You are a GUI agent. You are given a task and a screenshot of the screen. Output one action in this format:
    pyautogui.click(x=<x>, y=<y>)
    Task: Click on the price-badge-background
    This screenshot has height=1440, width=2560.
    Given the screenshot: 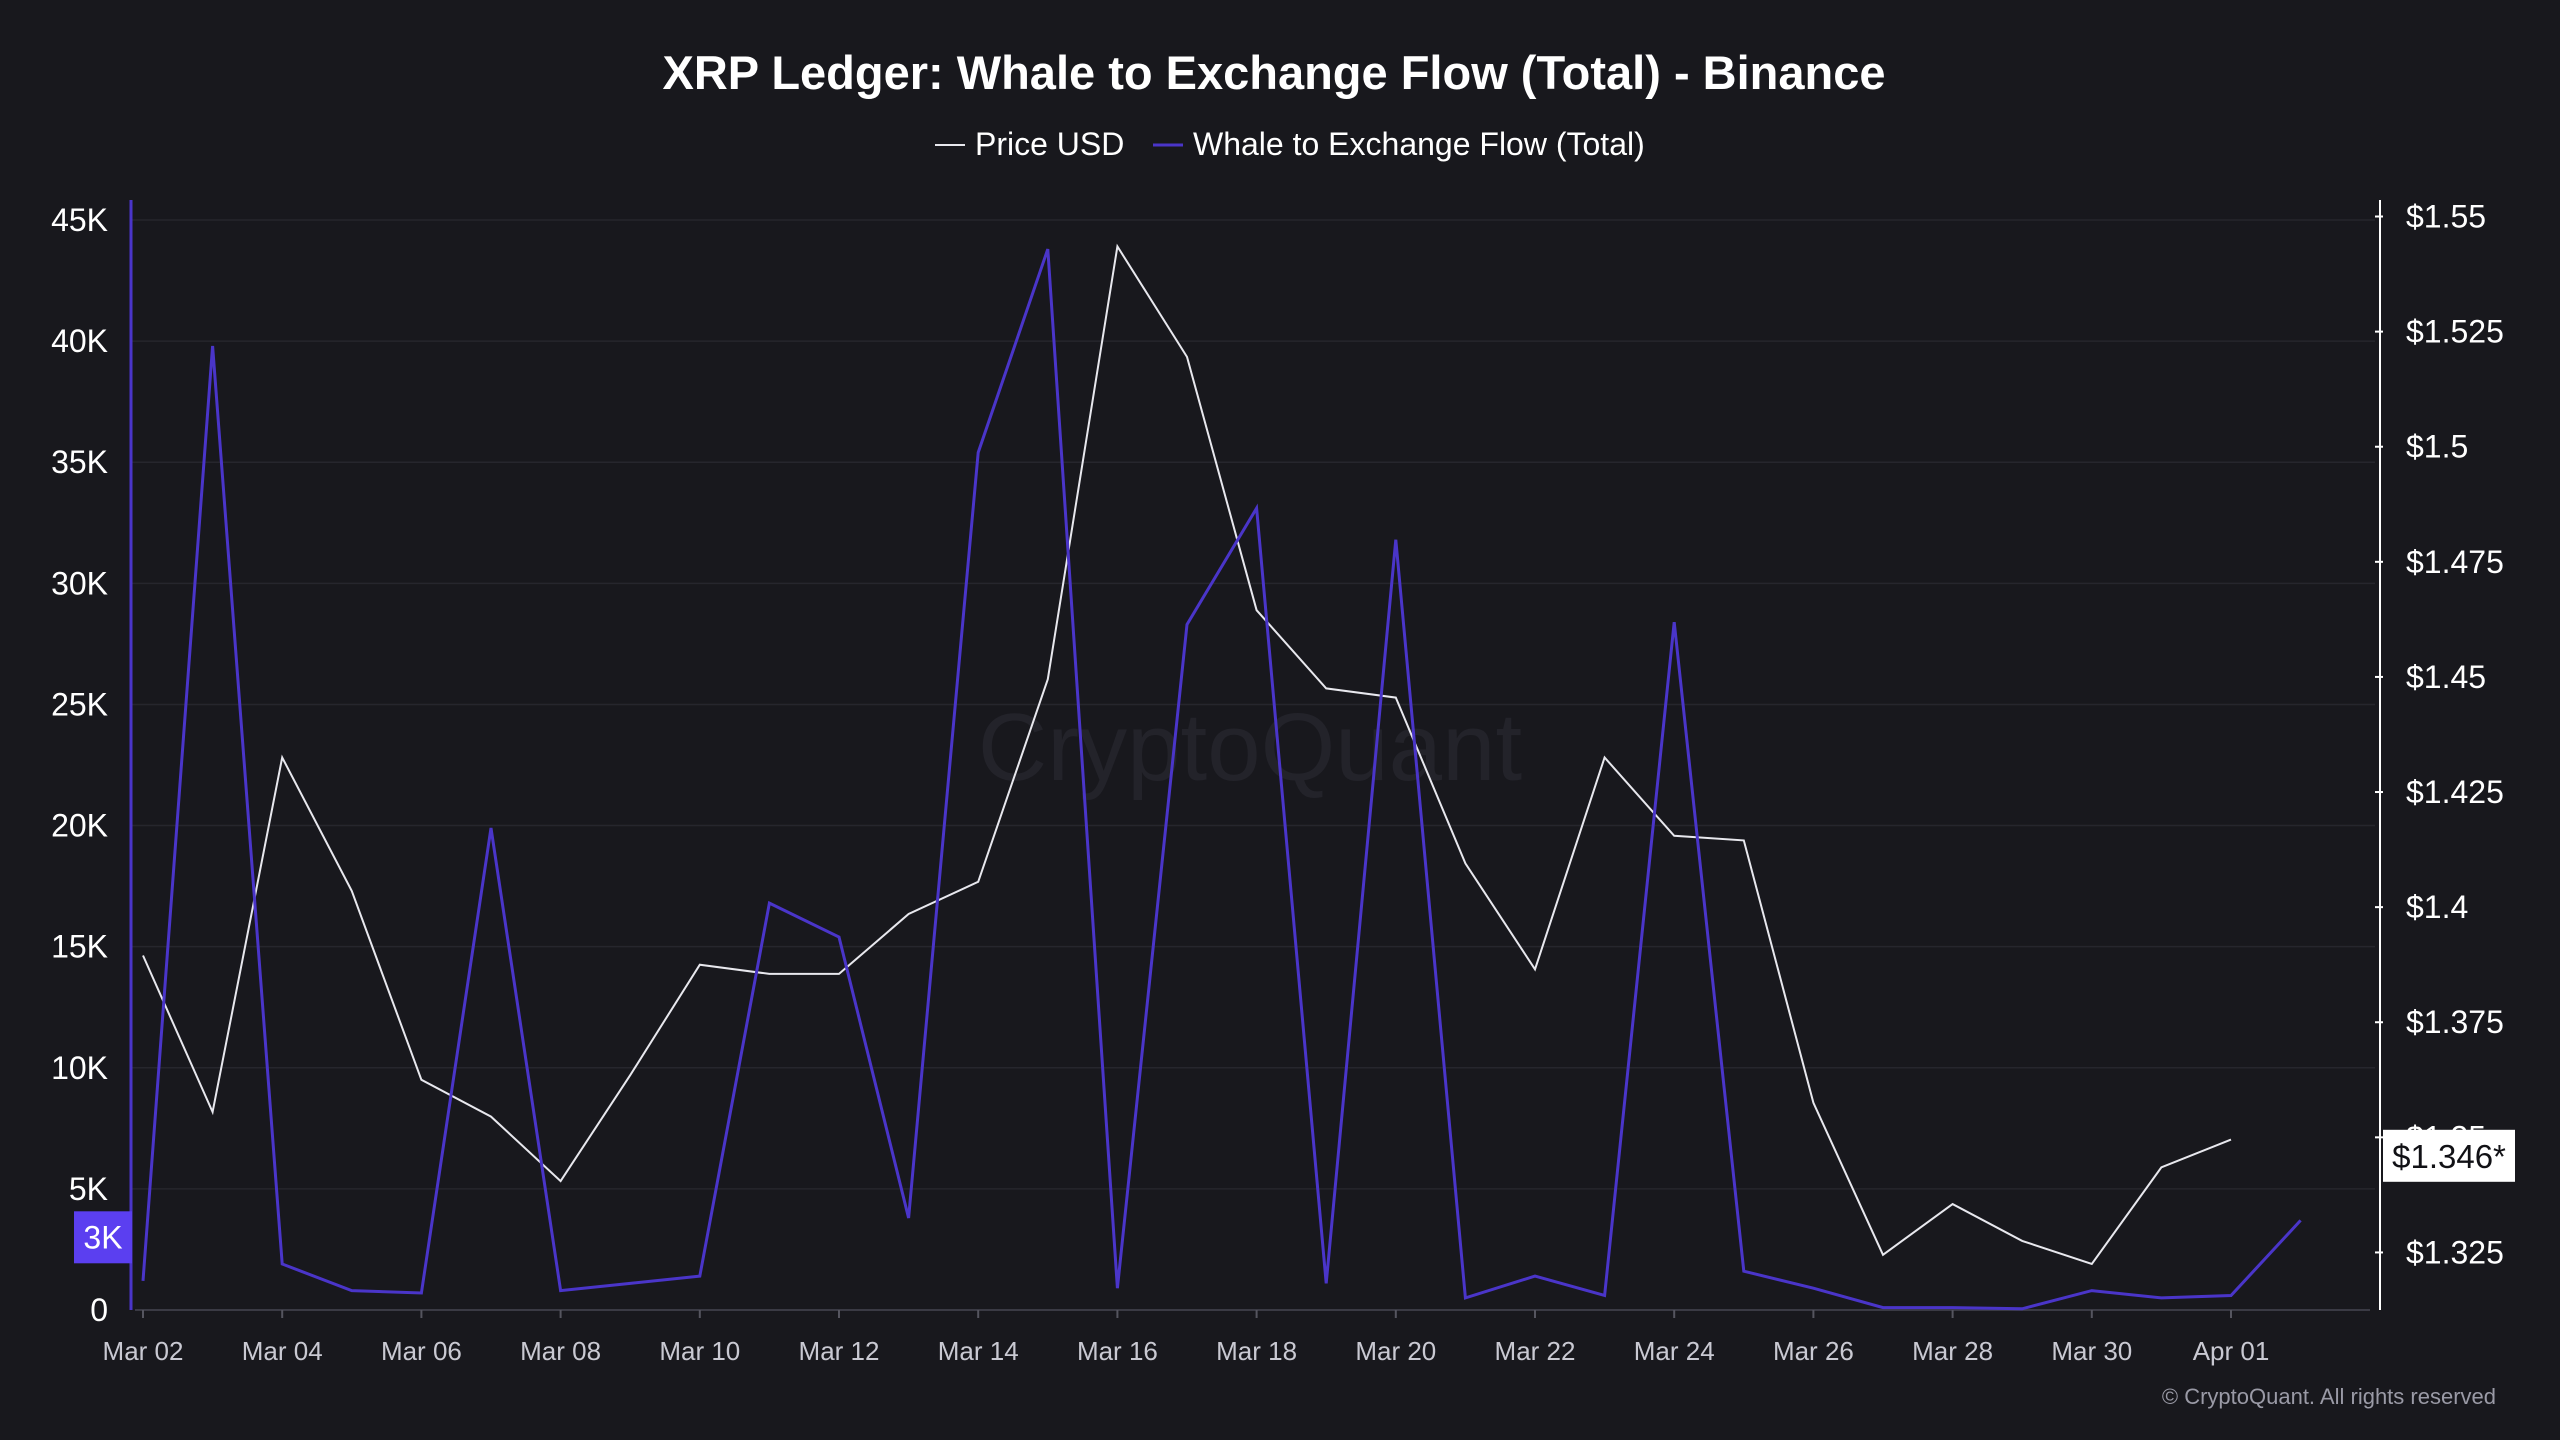 What is the action you would take?
    pyautogui.click(x=2449, y=1155)
    